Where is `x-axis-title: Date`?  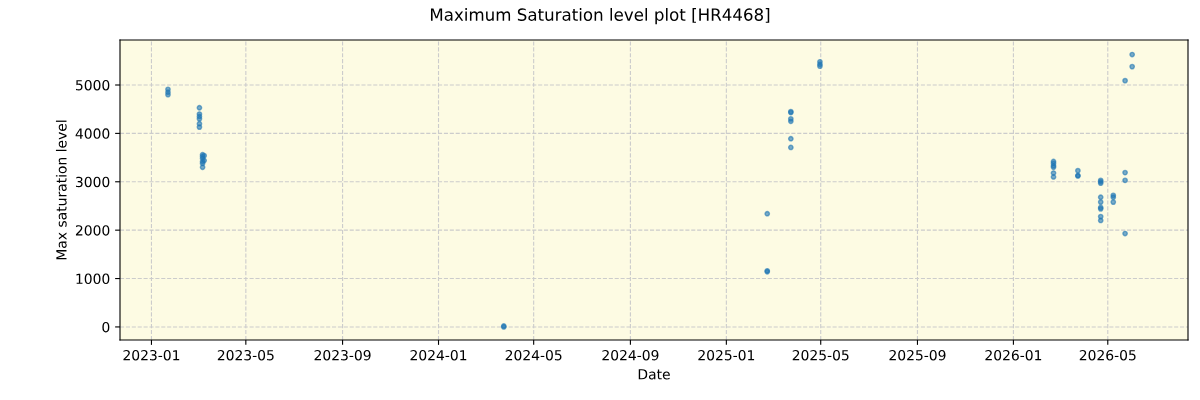
x-axis-title: Date is located at coordinates (654, 374).